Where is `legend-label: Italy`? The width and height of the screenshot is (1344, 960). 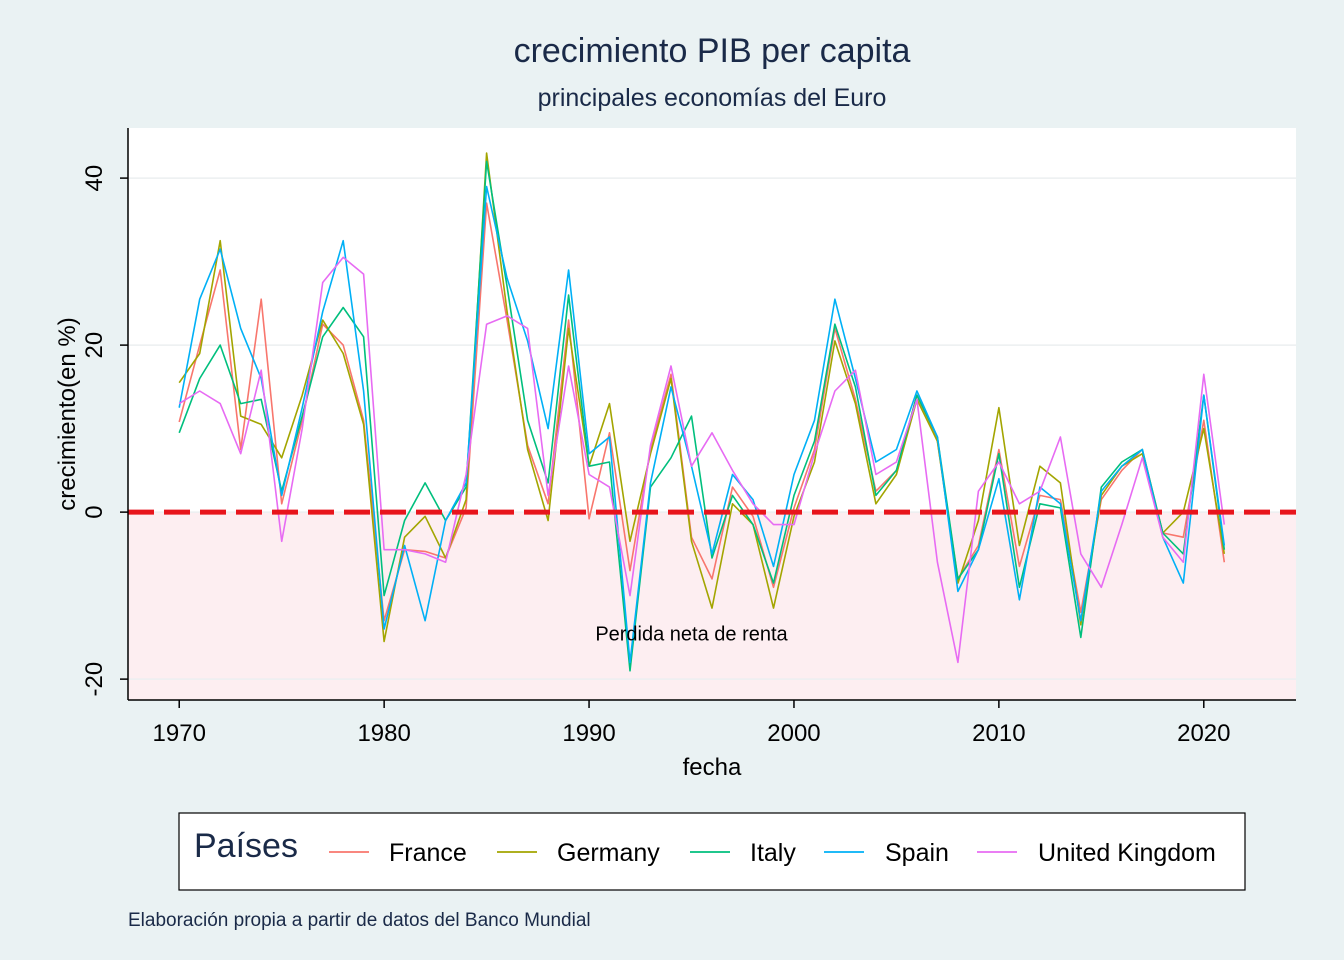
legend-label: Italy is located at coordinates (773, 853).